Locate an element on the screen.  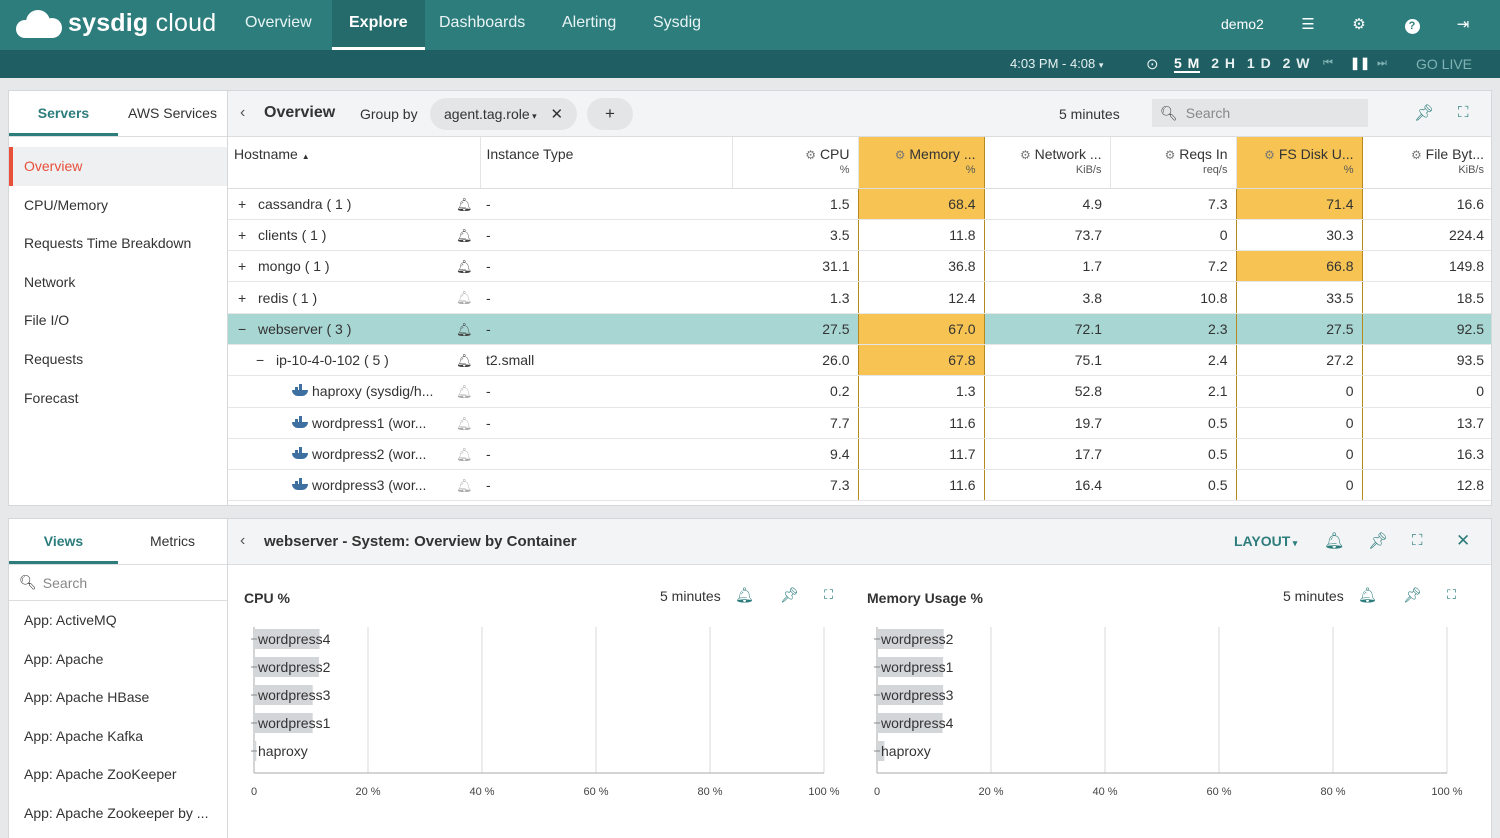
sysdig-logo: sysdig cloud is located at coordinates (115, 23).